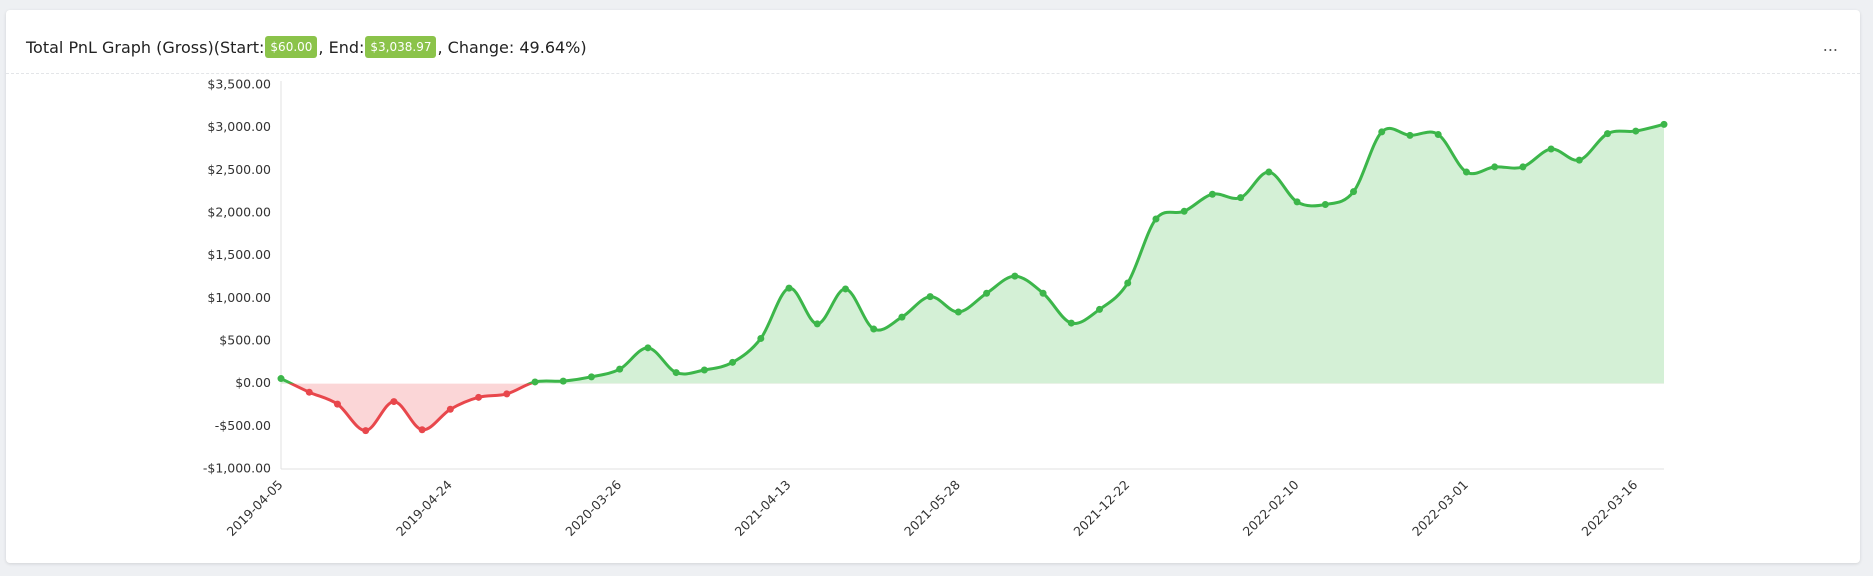  Describe the element at coordinates (1440, 508) in the screenshot. I see `x-tick-label: 2022-03-01` at that location.